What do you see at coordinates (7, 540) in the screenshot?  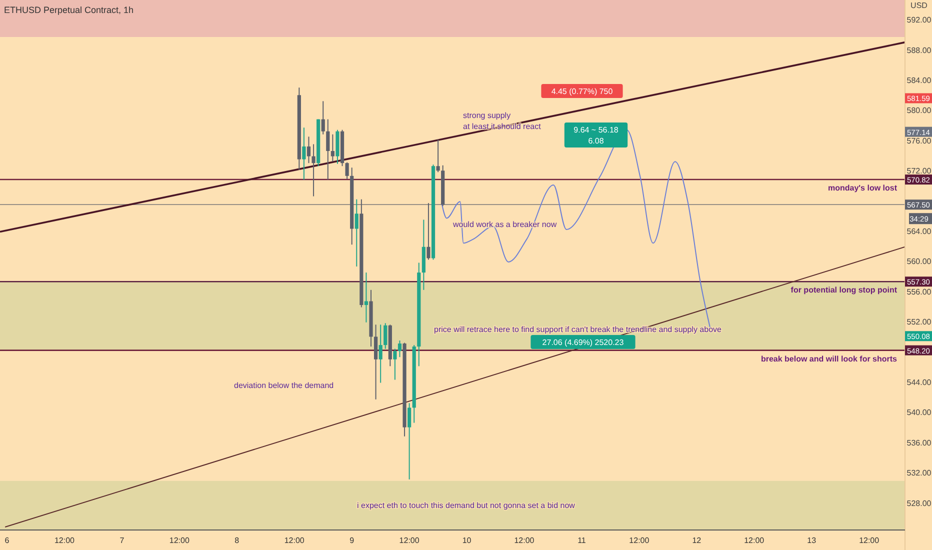 I see `x-tick-label: 6` at bounding box center [7, 540].